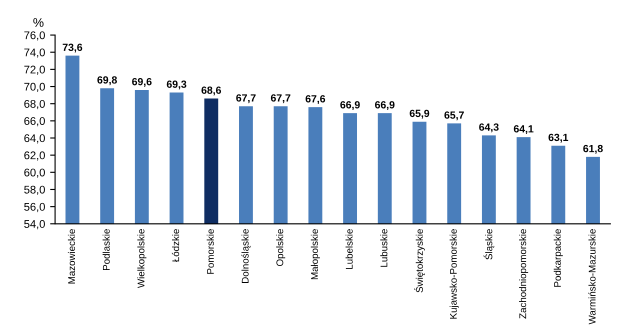  Describe the element at coordinates (176, 85) in the screenshot. I see `data-label: 69,3` at that location.